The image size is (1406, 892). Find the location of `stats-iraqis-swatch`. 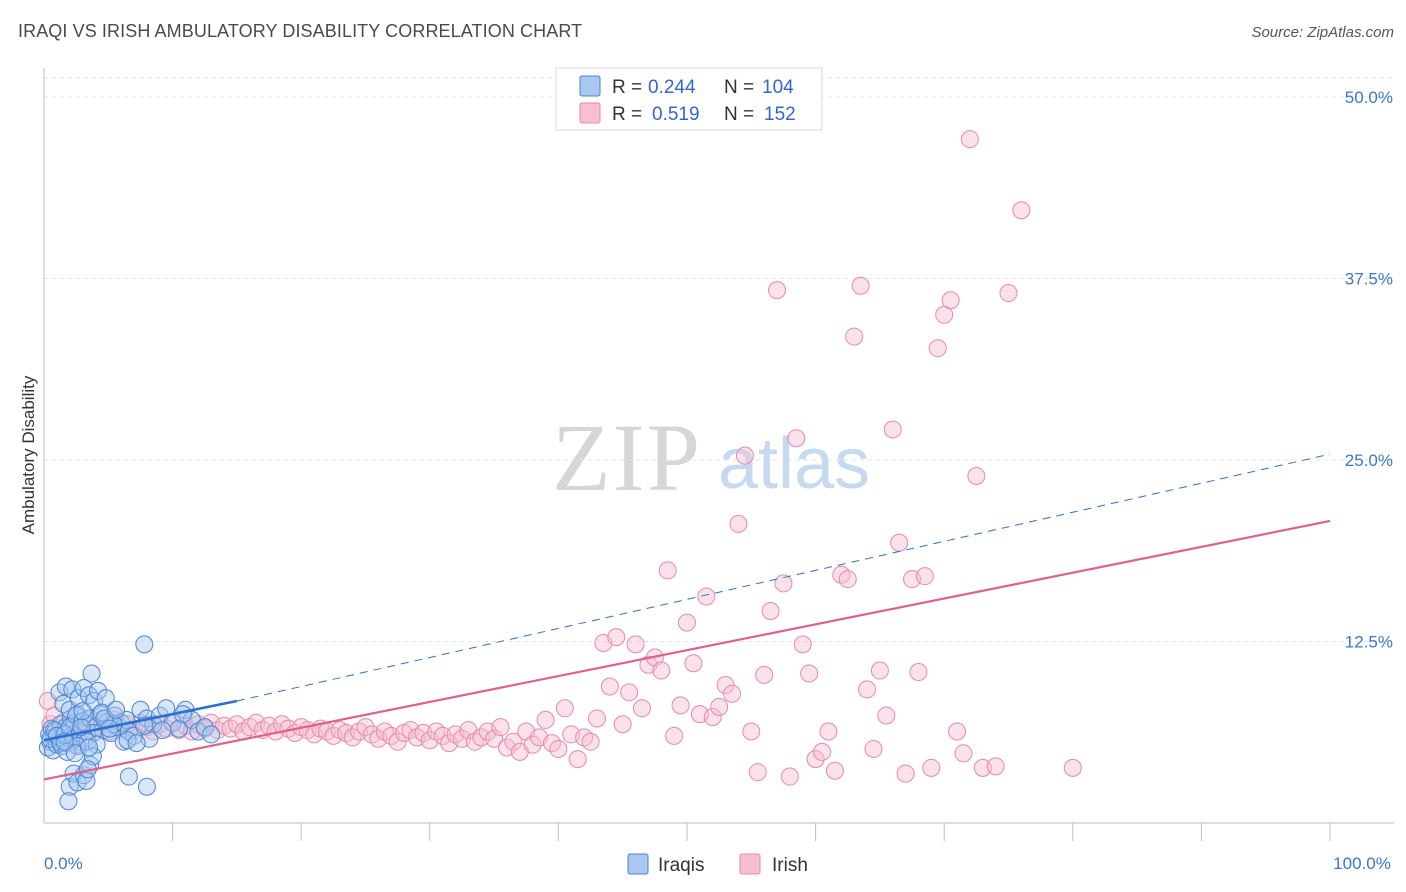

stats-iraqis-swatch is located at coordinates (590, 86).